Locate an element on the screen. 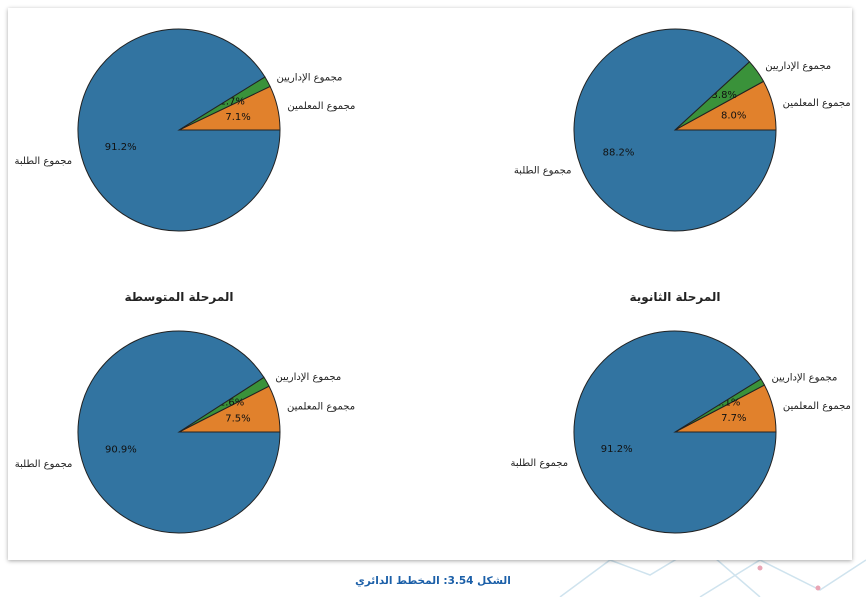 This screenshot has height=597, width=866. pct-label-admins: 3.8% is located at coordinates (724, 95).